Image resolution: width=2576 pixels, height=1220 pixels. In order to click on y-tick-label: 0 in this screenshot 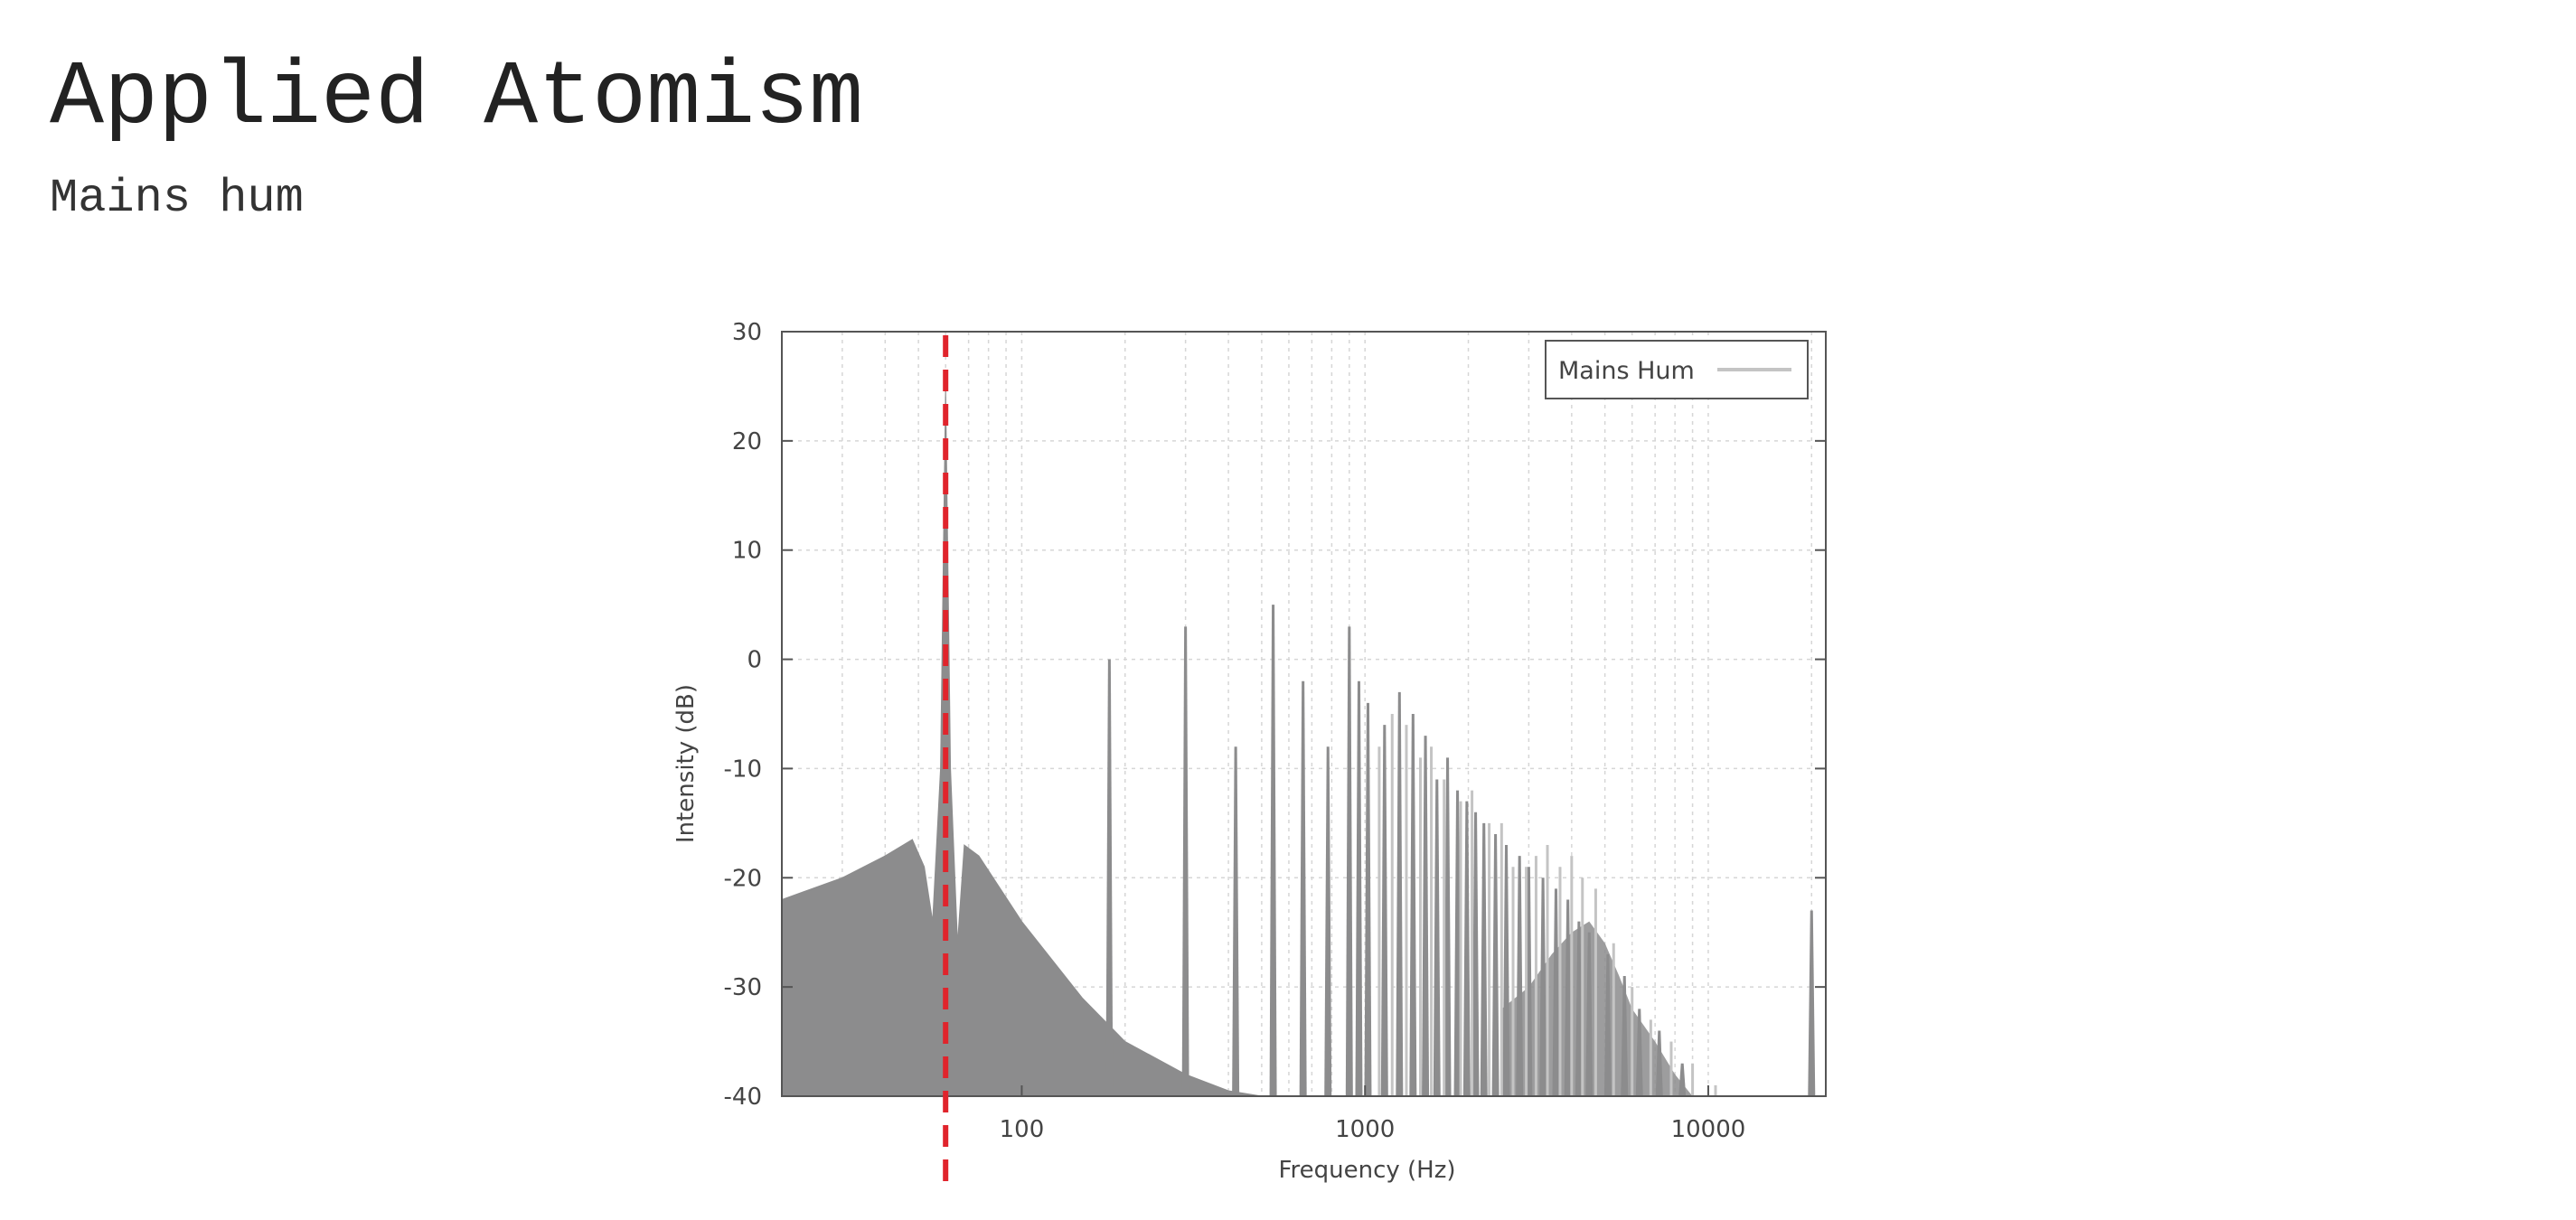, I will do `click(754, 660)`.